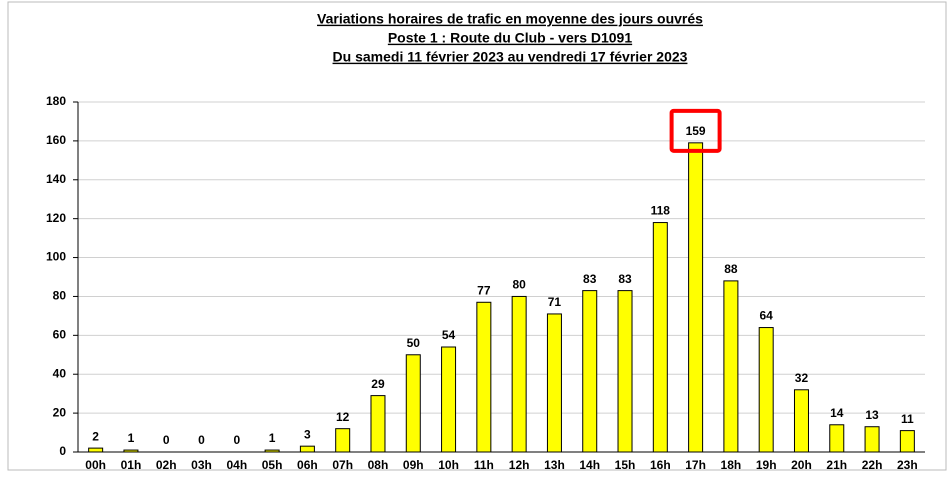  Describe the element at coordinates (236, 465) in the screenshot. I see `x-tick-label: 04h` at that location.